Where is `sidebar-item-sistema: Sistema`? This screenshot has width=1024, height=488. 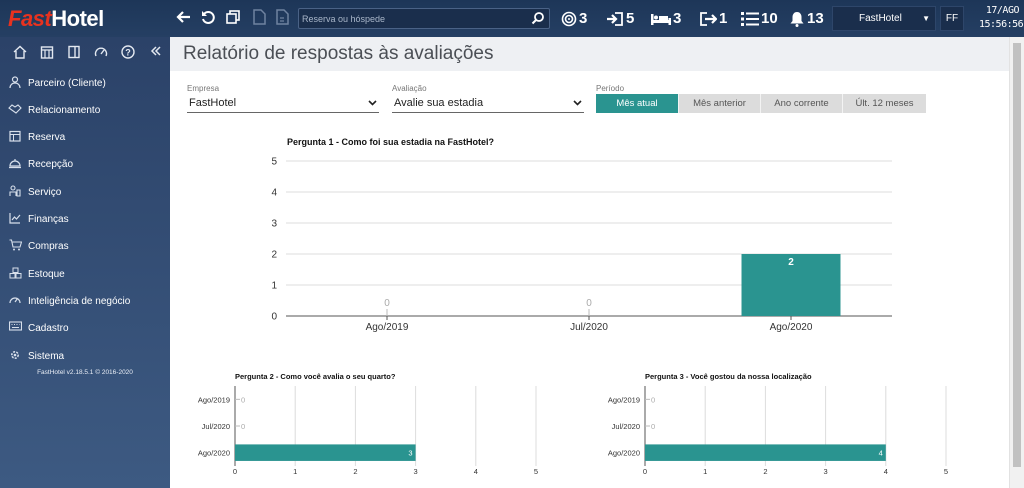 sidebar-item-sistema: Sistema is located at coordinates (85, 356).